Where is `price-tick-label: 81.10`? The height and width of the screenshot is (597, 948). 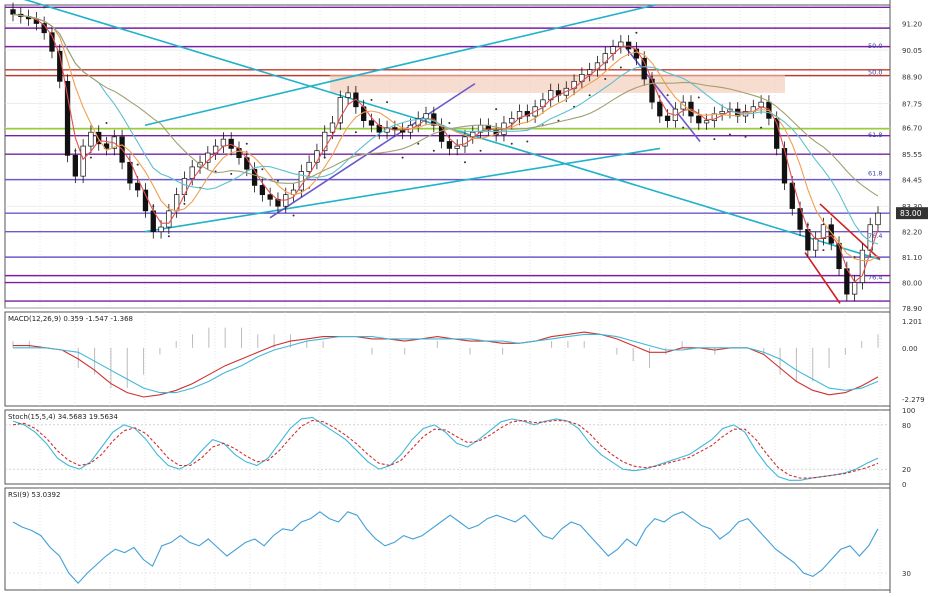 price-tick-label: 81.10 is located at coordinates (912, 258).